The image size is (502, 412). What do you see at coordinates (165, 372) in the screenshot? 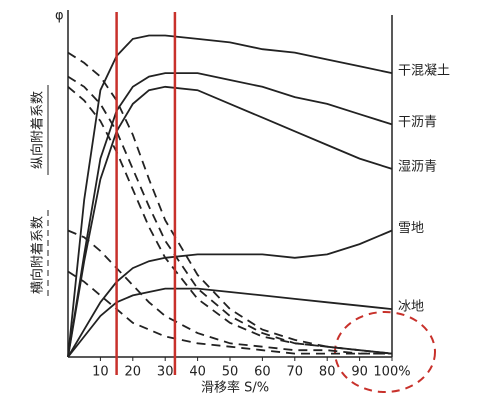
I see `x-tick-label: 30` at bounding box center [165, 372].